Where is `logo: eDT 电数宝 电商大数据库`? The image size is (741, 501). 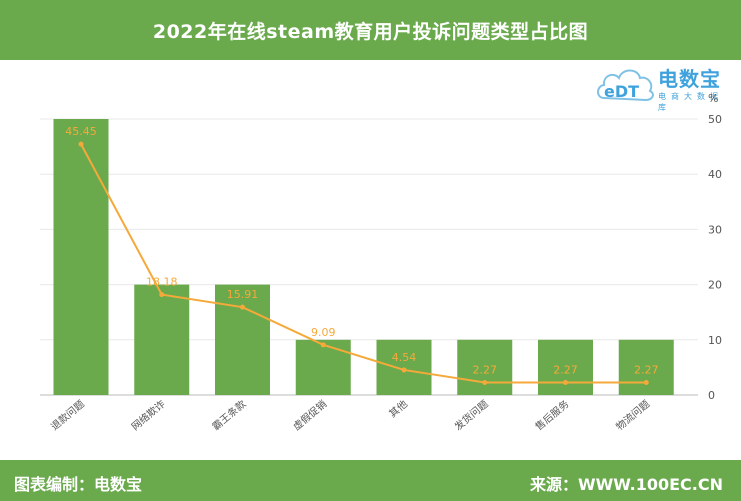 logo: eDT 电数宝 电商大数据库 is located at coordinates (664, 86).